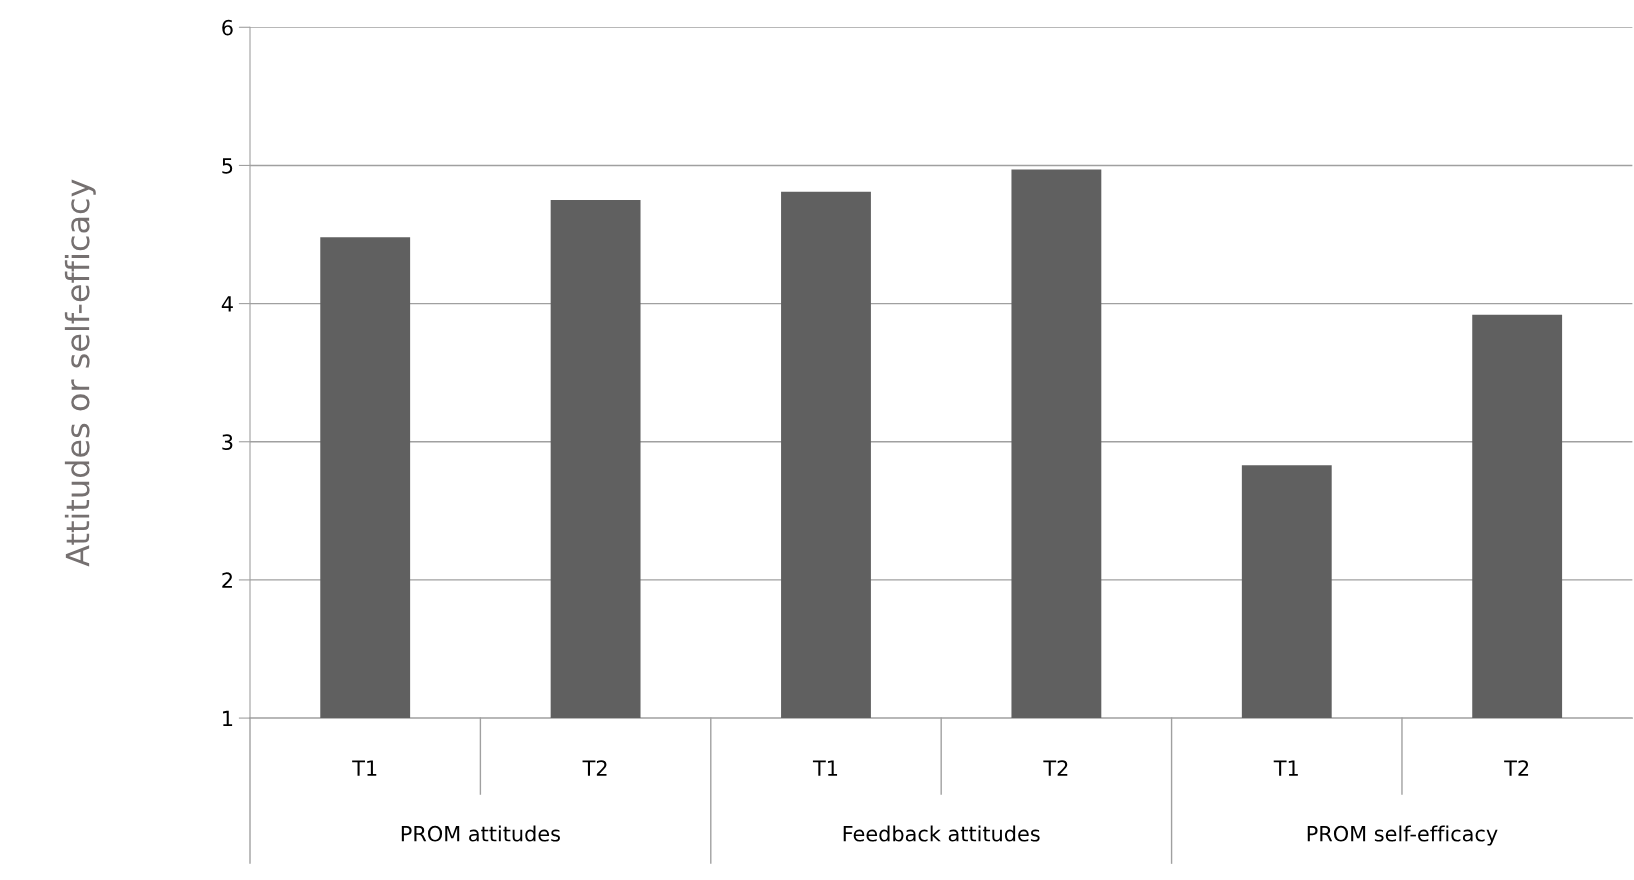  What do you see at coordinates (227, 27) in the screenshot?
I see `y-tick-label: 6` at bounding box center [227, 27].